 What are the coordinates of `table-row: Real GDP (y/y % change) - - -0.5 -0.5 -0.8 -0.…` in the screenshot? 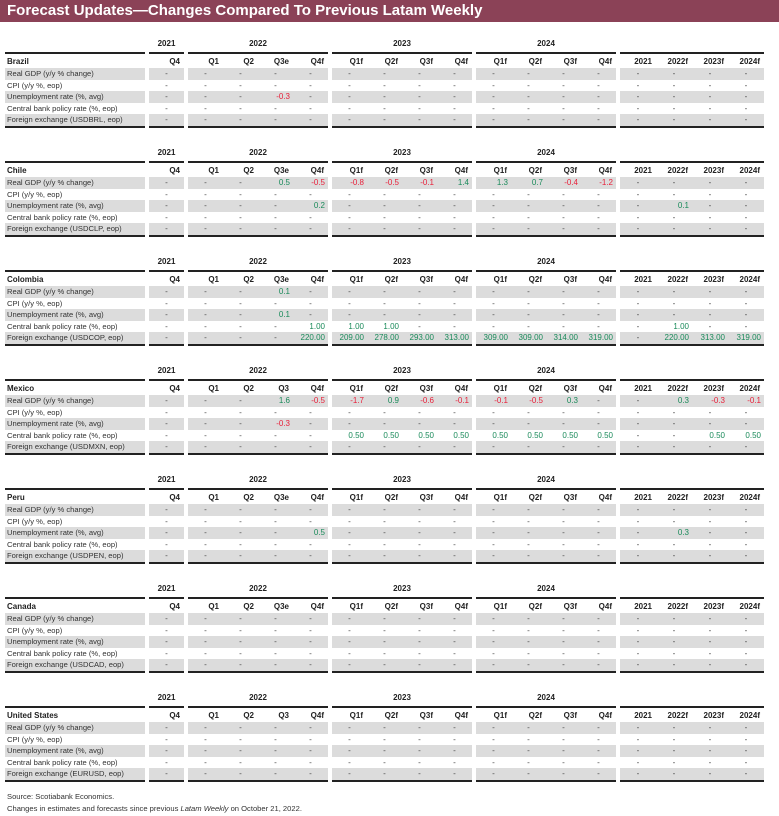 It's located at (386, 183).